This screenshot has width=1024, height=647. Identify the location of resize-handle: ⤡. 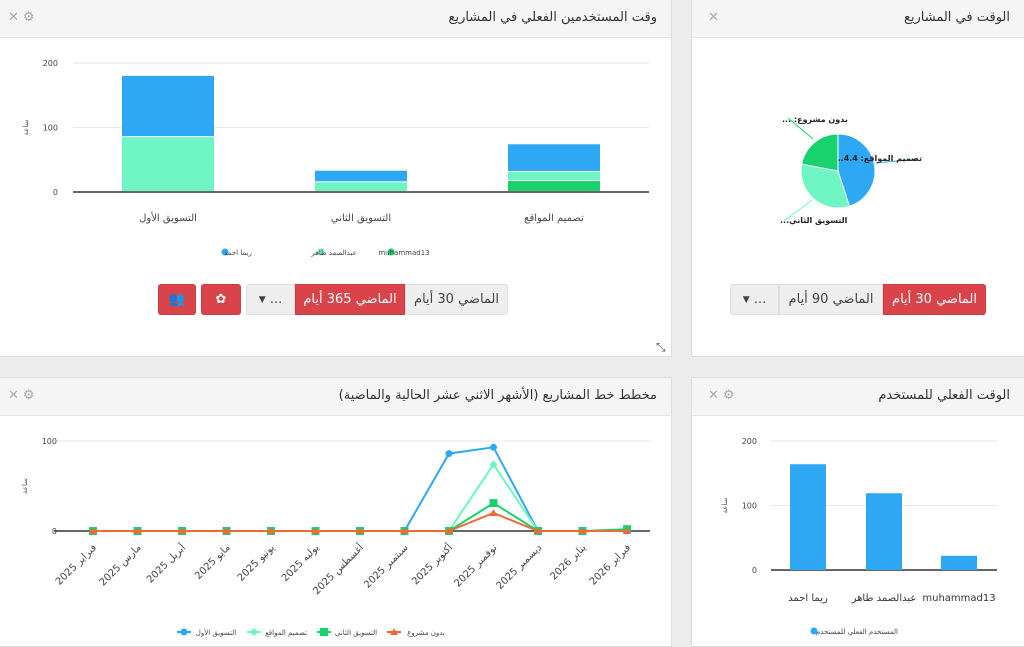
(661, 347).